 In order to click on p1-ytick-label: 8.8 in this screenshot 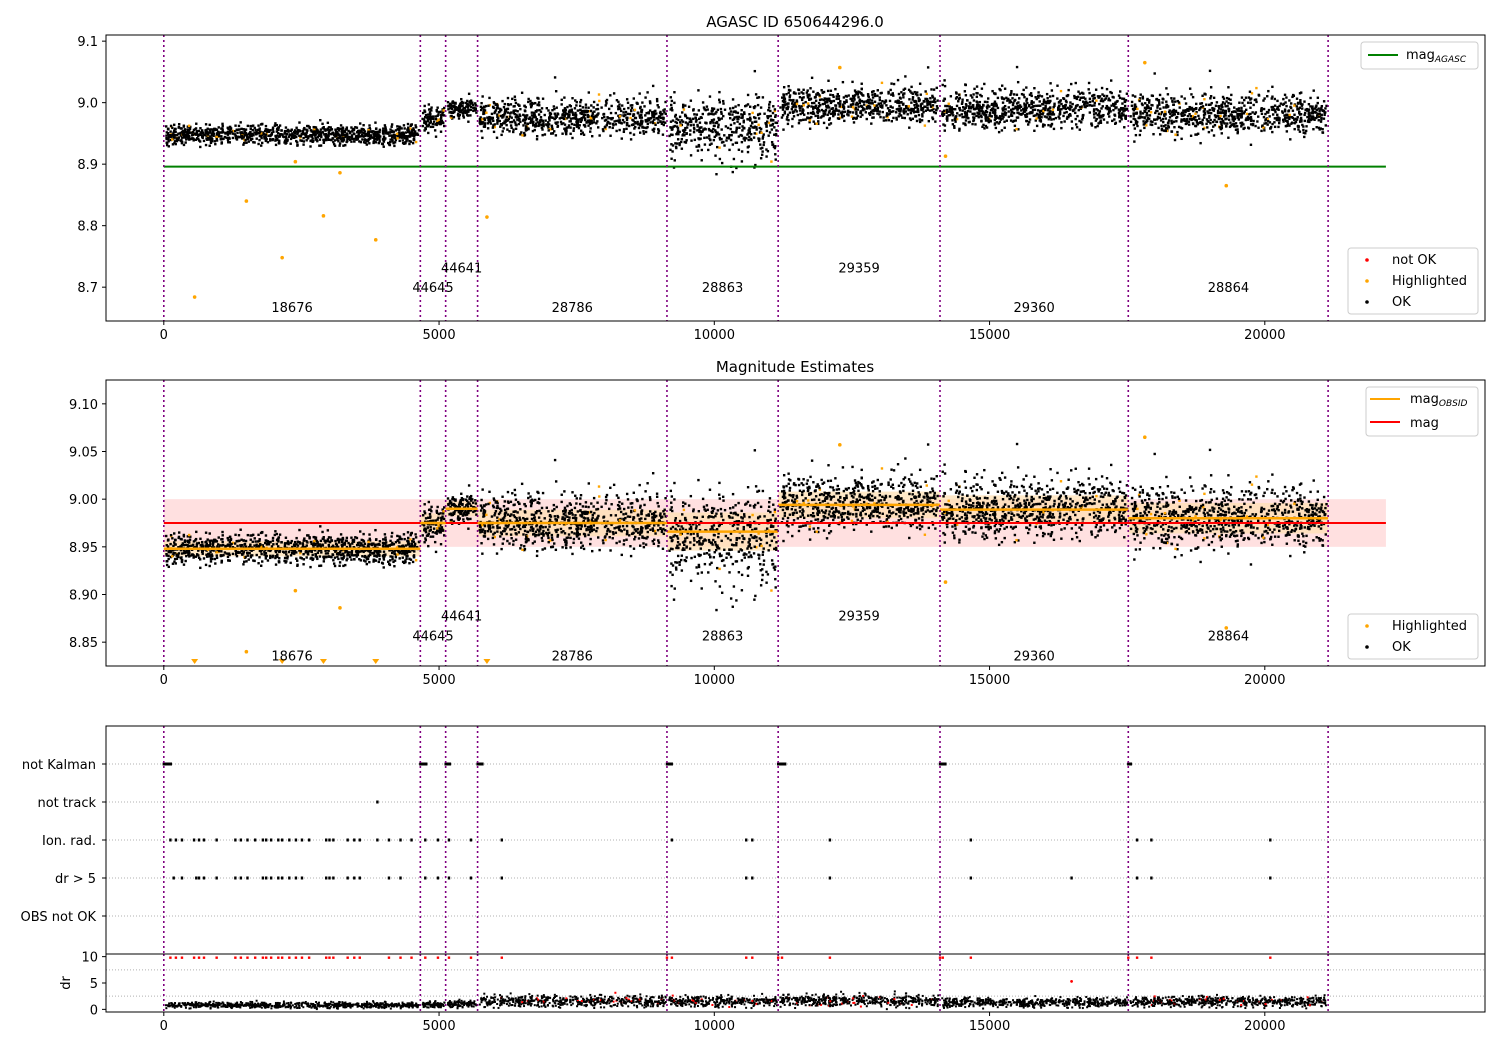, I will do `click(87, 227)`.